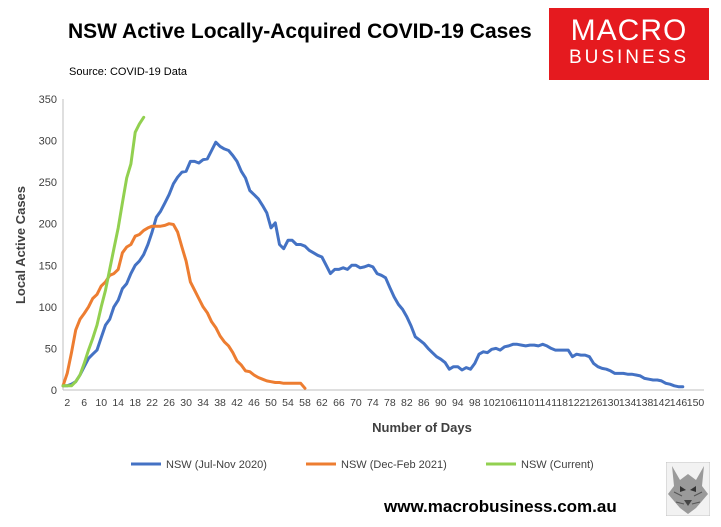 This screenshot has height=527, width=721. What do you see at coordinates (407, 403) in the screenshot?
I see `x-tick-label: 82` at bounding box center [407, 403].